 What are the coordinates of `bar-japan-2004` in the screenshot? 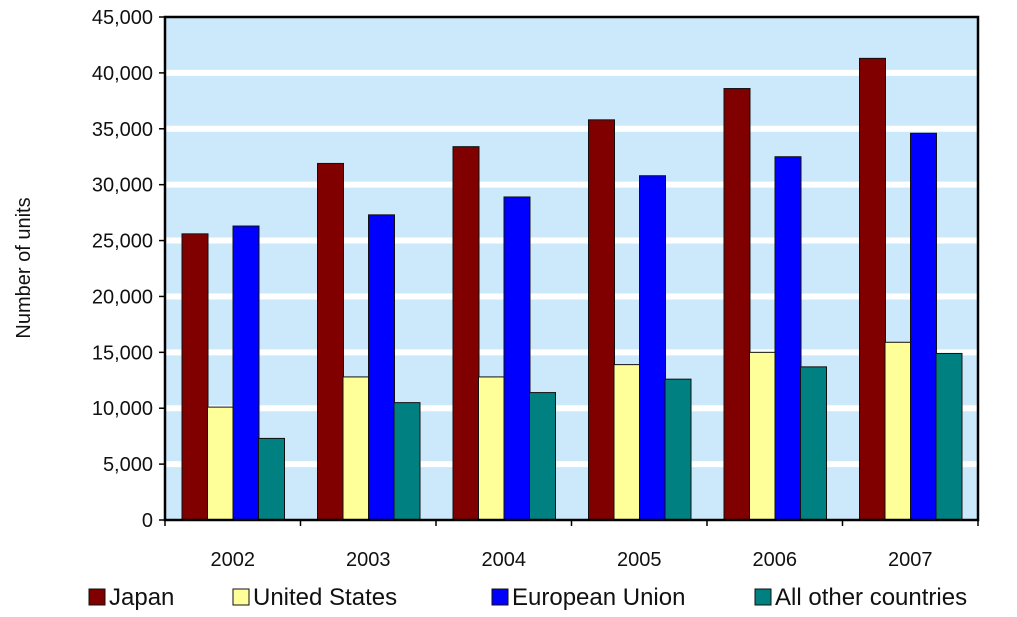 It's located at (466, 333).